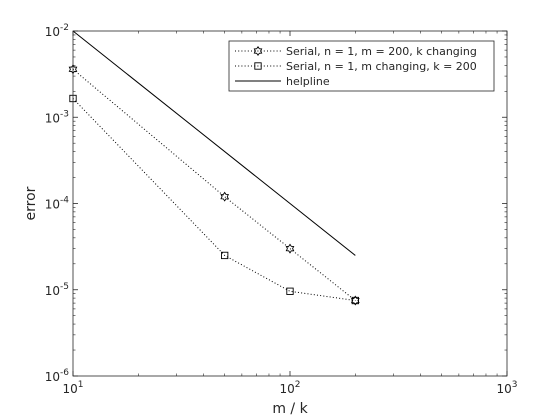 This screenshot has height=420, width=560. I want to click on y-tick-label: 10⁻⁵, so click(57, 290).